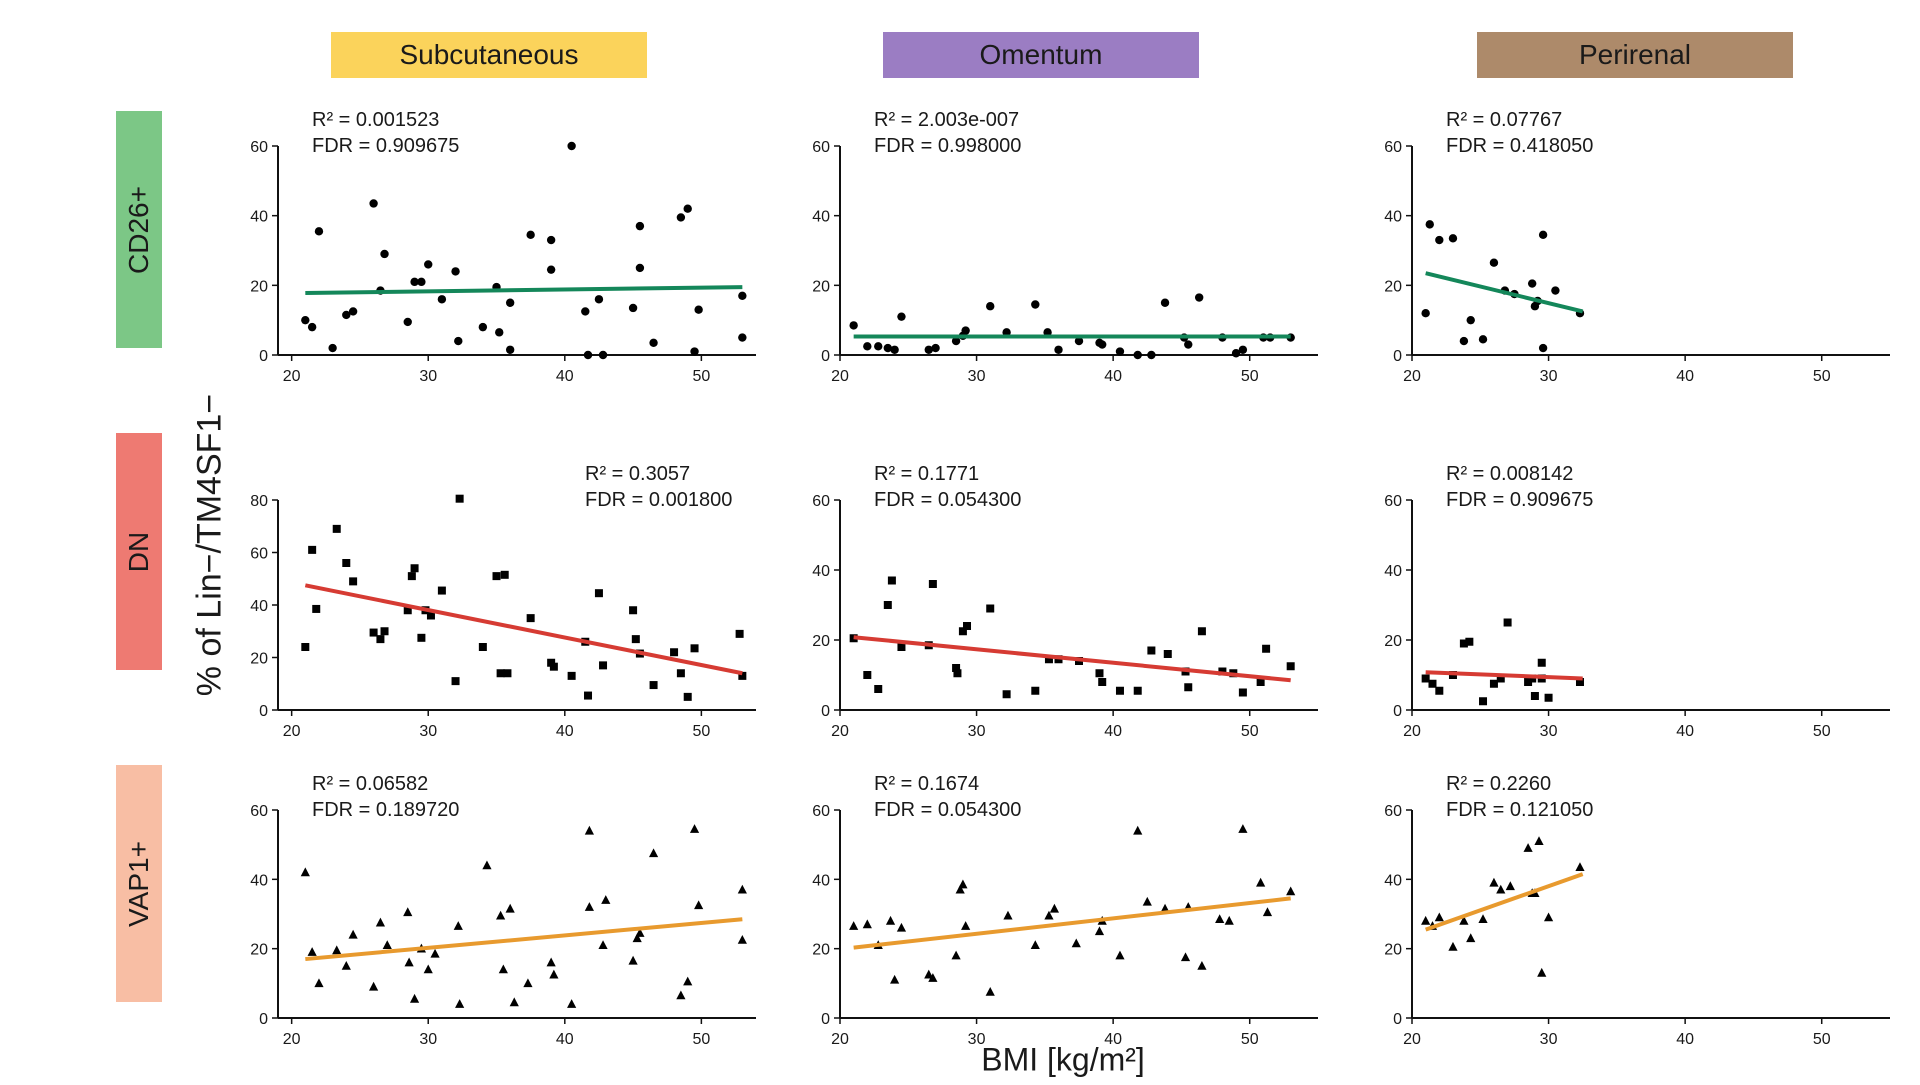 This screenshot has height=1085, width=1920. Describe the element at coordinates (1519, 146) in the screenshot. I see `fdr-label: FDR = 0.418050` at that location.